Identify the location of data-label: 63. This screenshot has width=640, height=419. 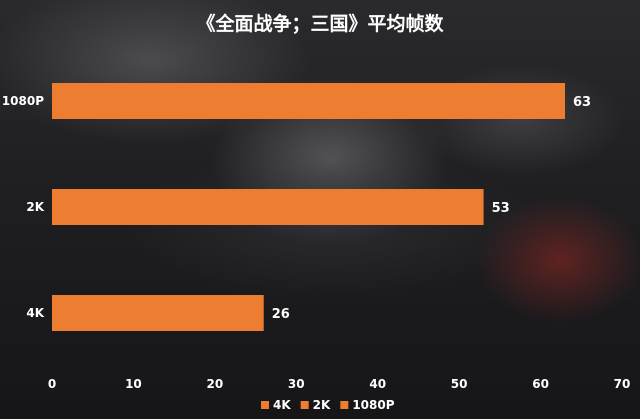
(582, 102).